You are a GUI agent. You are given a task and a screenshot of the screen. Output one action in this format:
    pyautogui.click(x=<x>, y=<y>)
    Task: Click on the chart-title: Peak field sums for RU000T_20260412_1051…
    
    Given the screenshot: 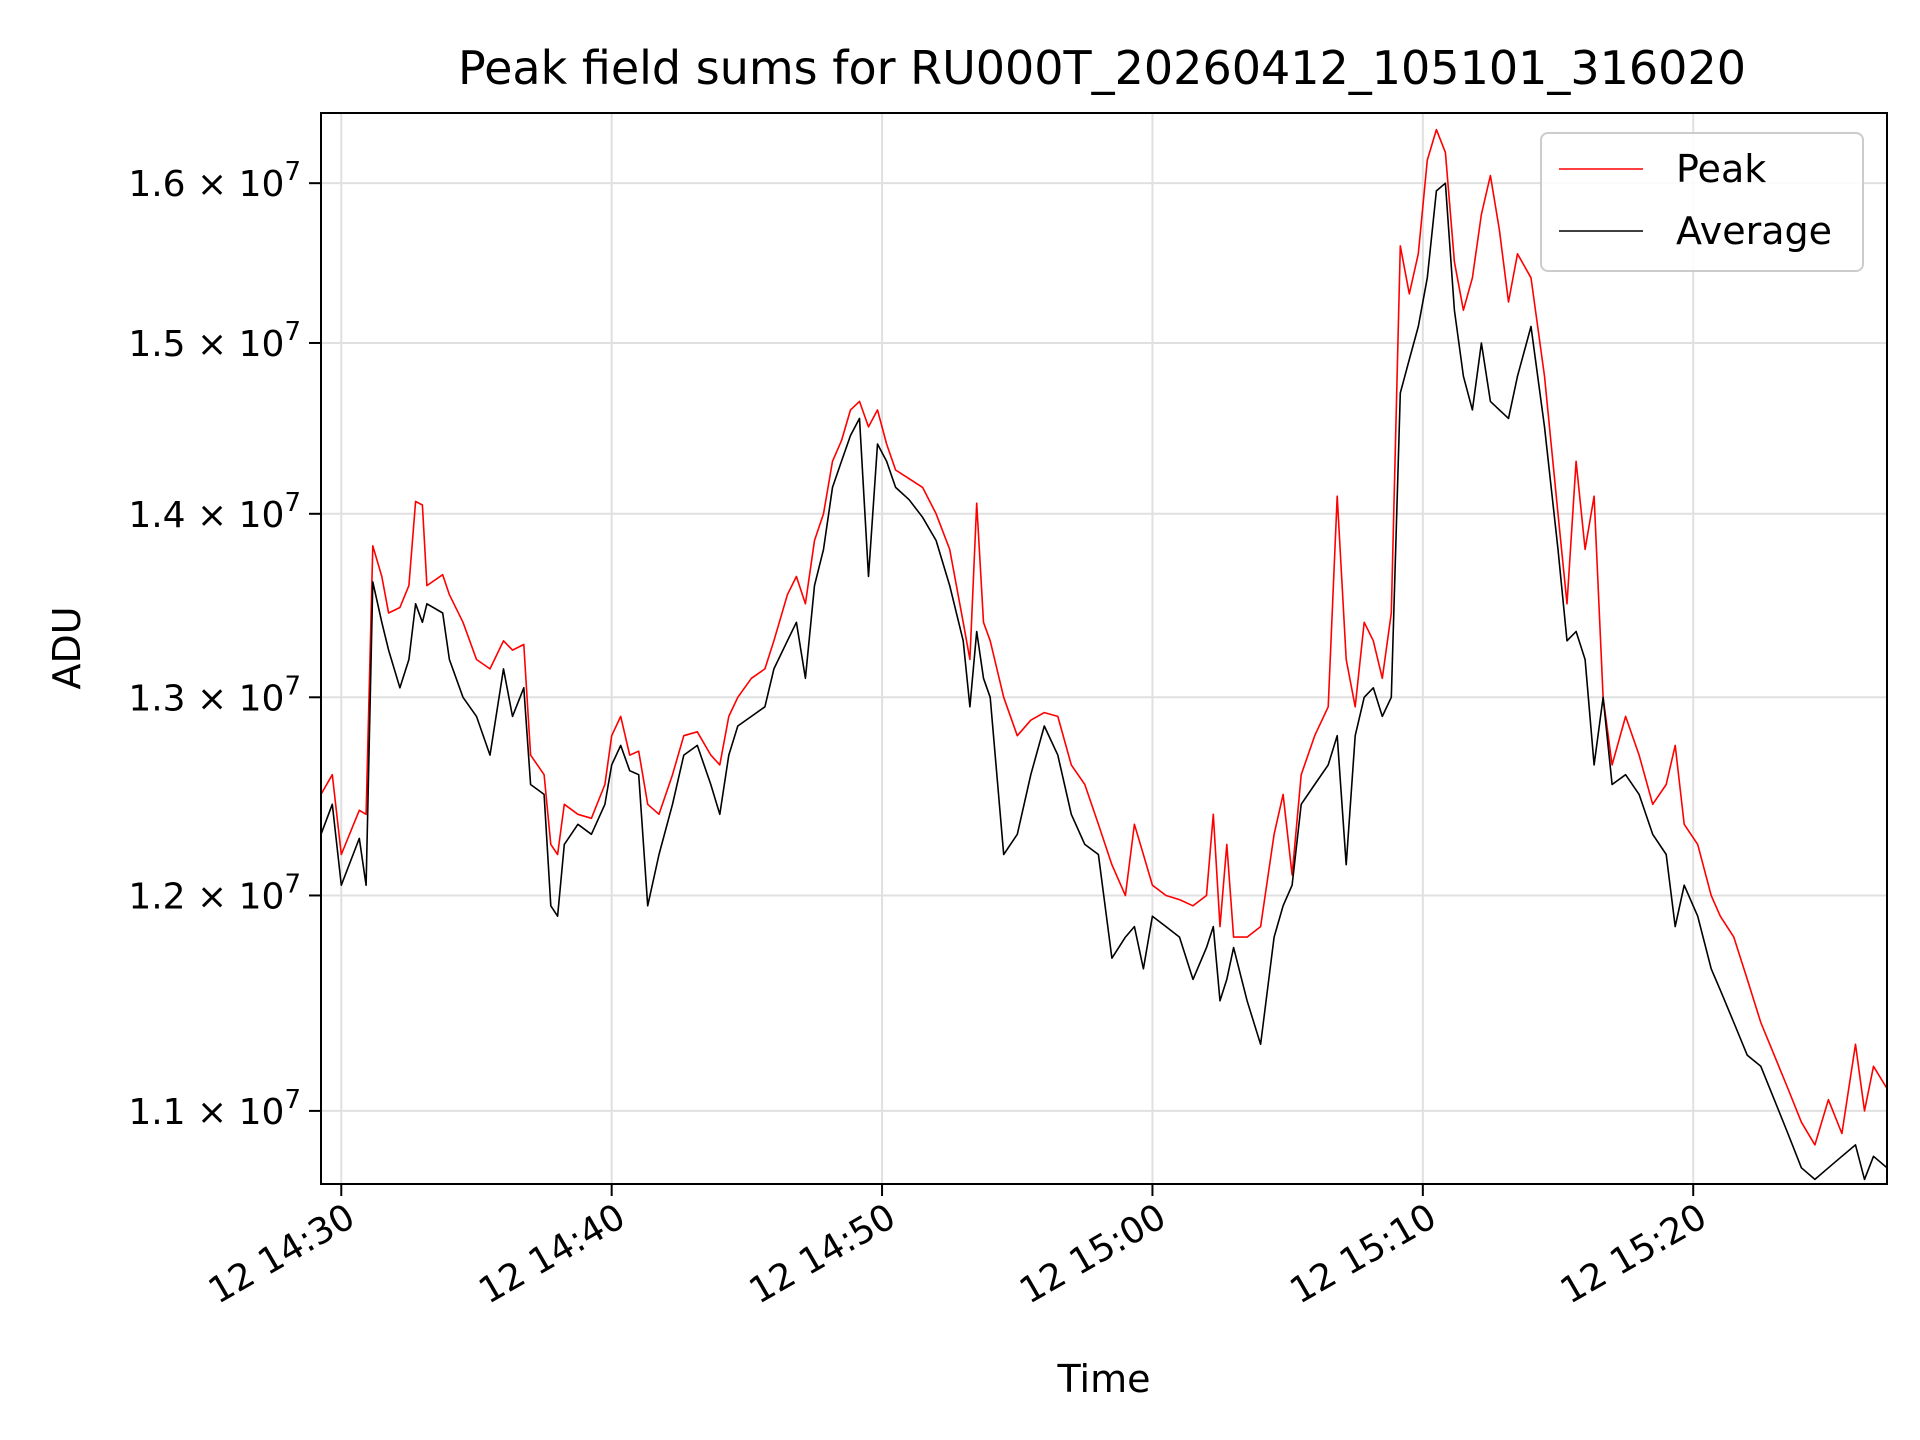 What is the action you would take?
    pyautogui.click(x=1102, y=68)
    